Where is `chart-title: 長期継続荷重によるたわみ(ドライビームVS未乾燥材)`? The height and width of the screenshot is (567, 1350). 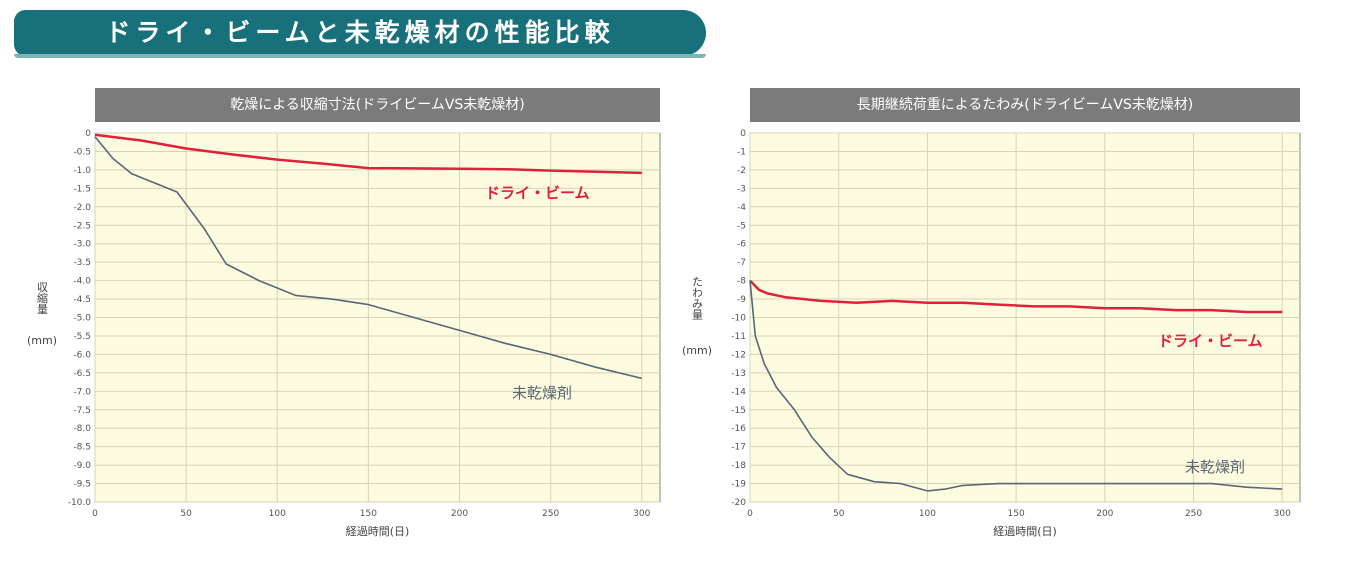
chart-title: 長期継続荷重によるたわみ(ドライビームVS未乾燥材) is located at coordinates (1025, 105).